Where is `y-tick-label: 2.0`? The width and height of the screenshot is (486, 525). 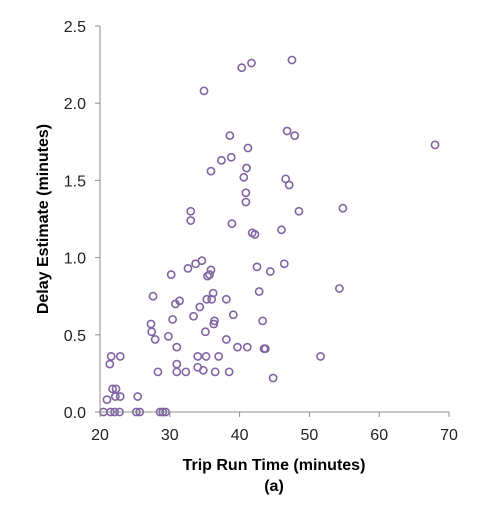
y-tick-label: 2.0 is located at coordinates (75, 104).